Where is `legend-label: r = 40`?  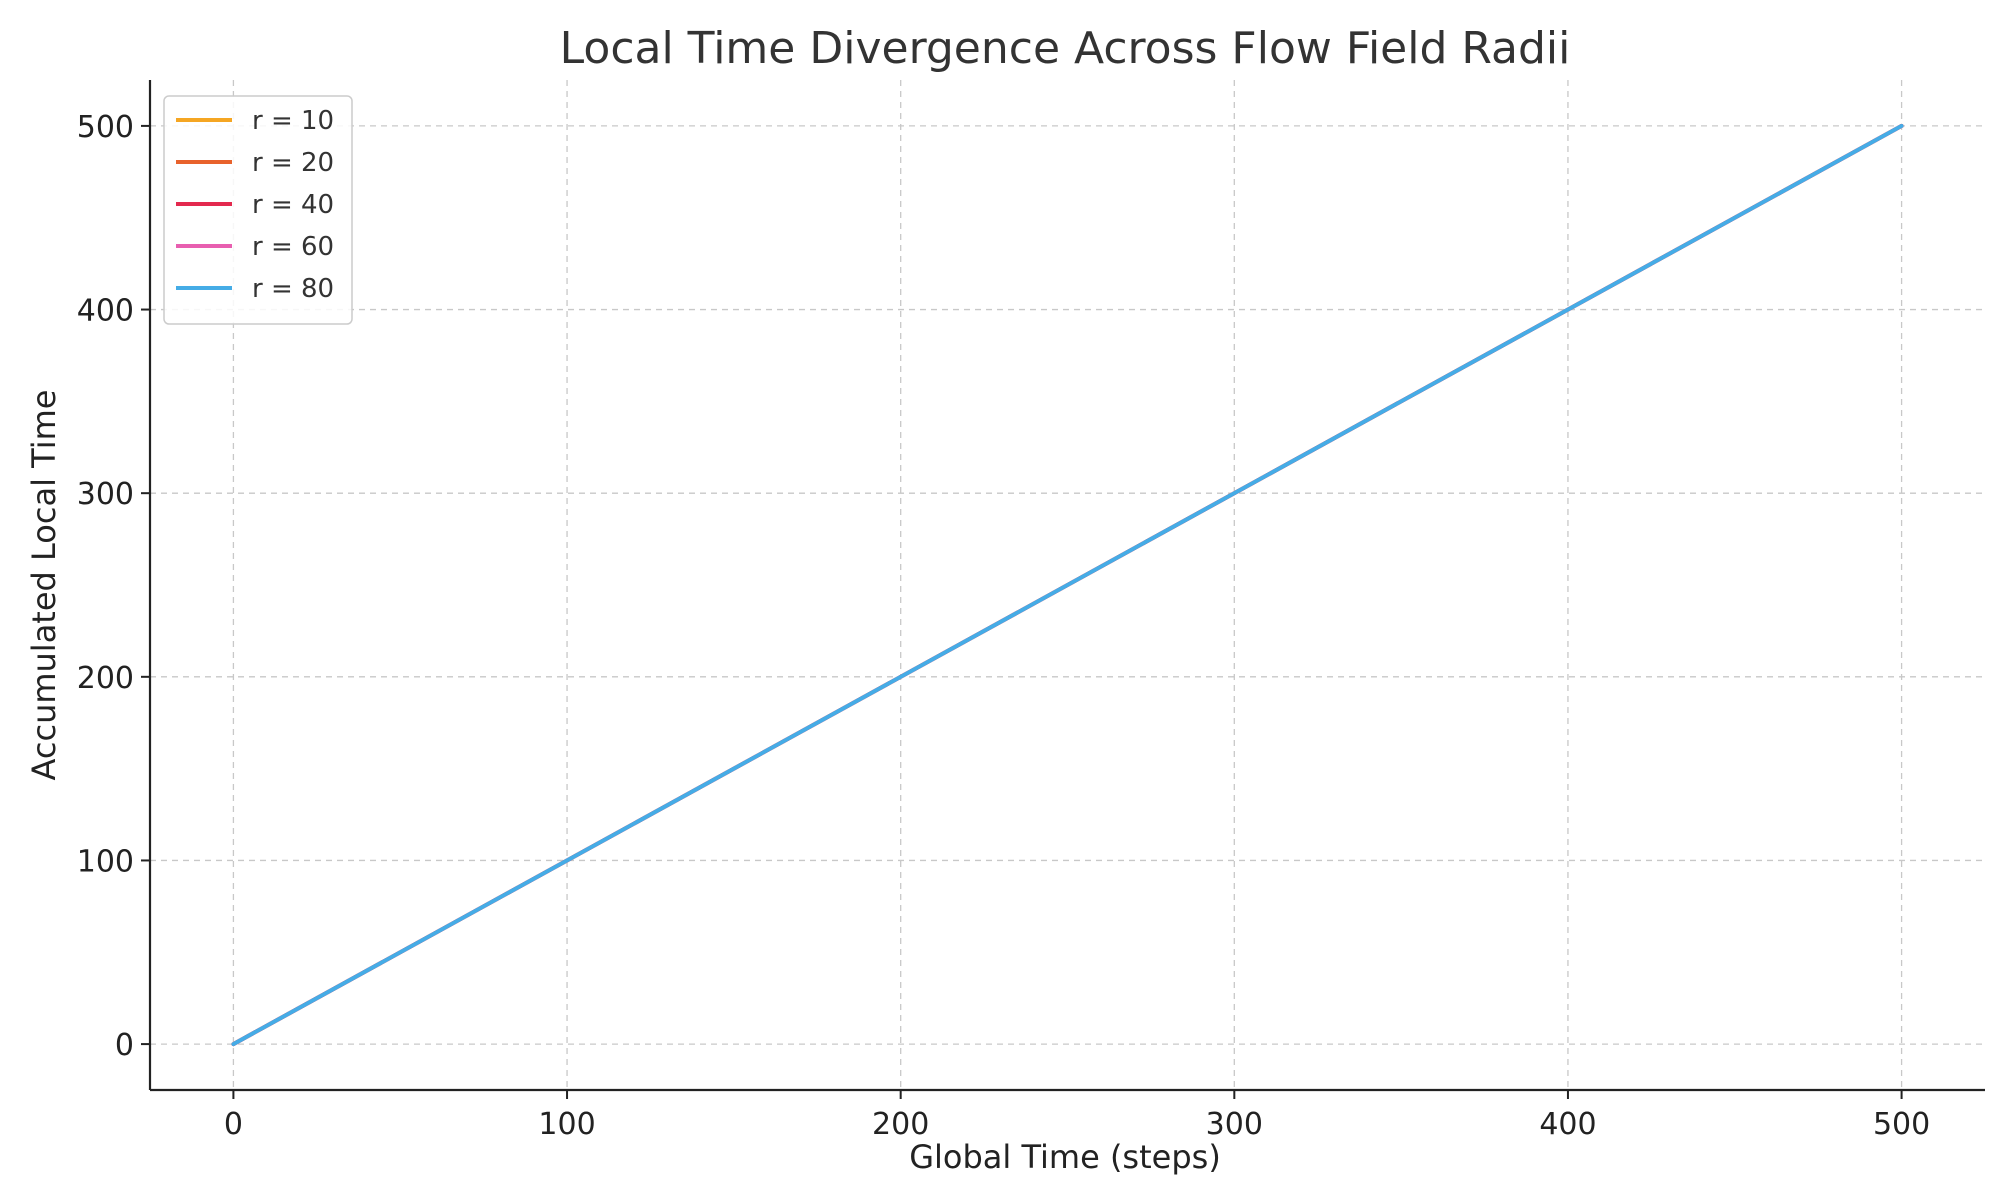
legend-label: r = 40 is located at coordinates (293, 205).